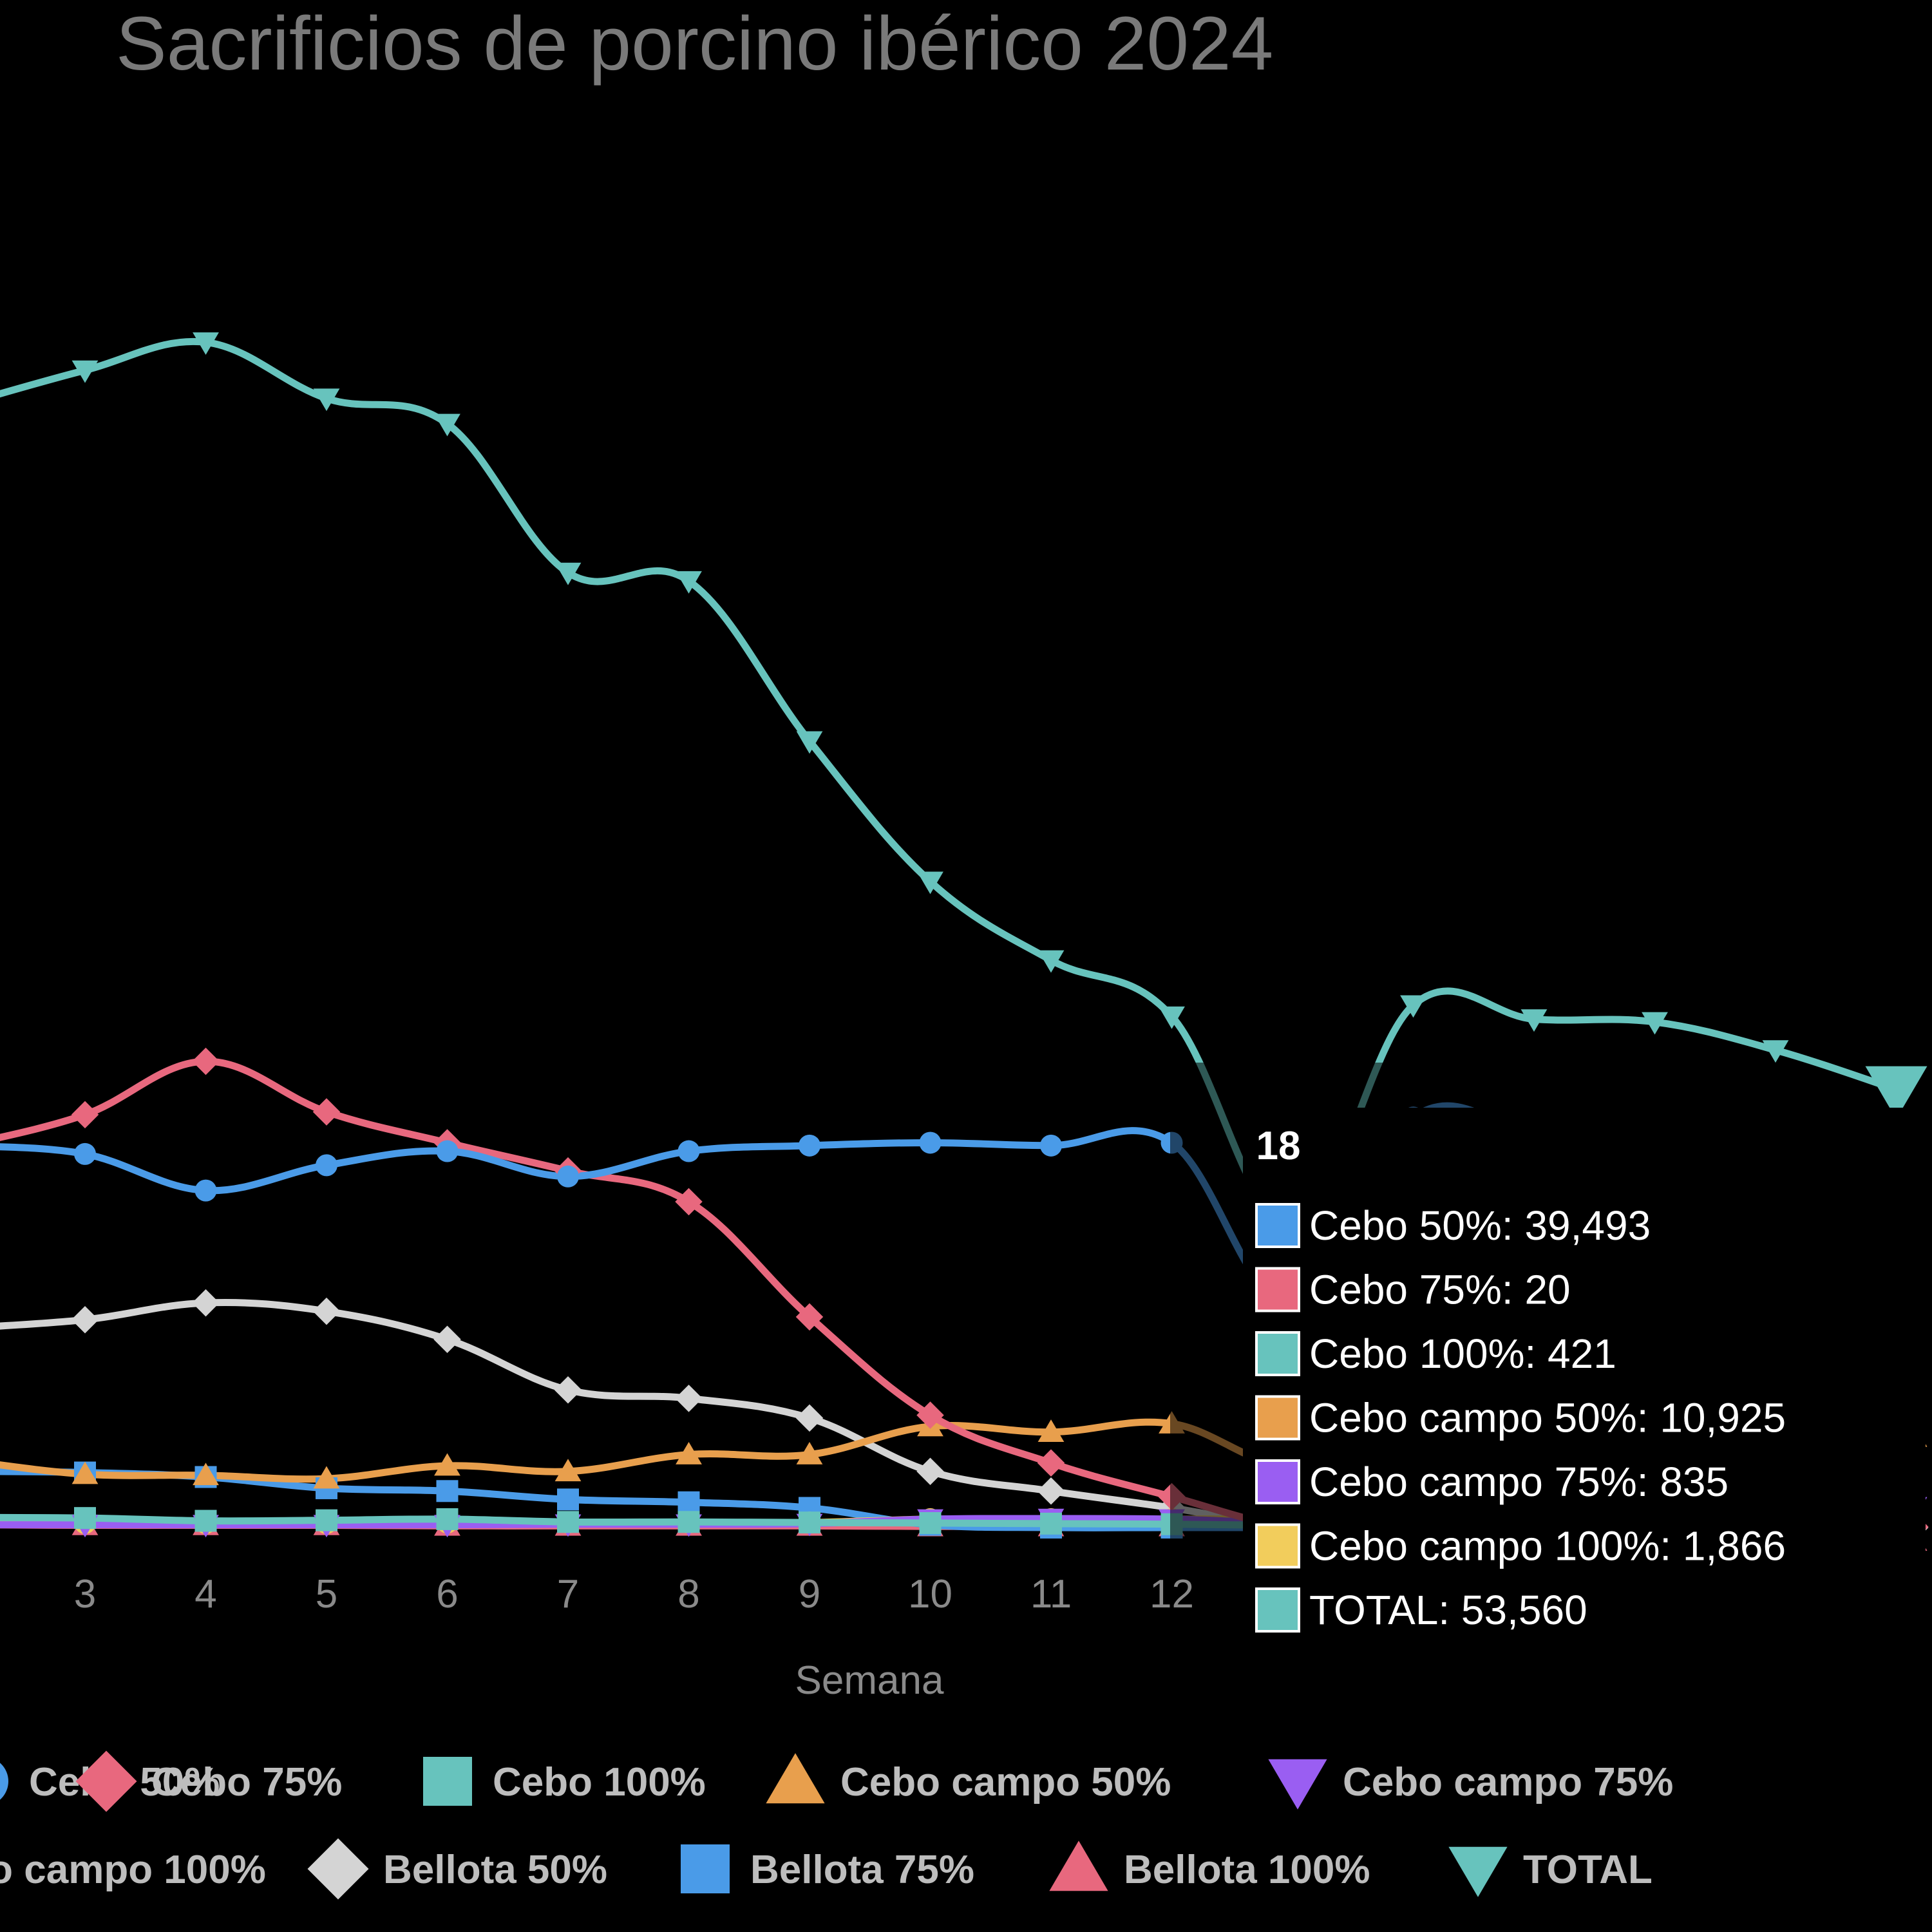 The image size is (1932, 1932). What do you see at coordinates (930, 1594) in the screenshot?
I see `x-tick-label: 10` at bounding box center [930, 1594].